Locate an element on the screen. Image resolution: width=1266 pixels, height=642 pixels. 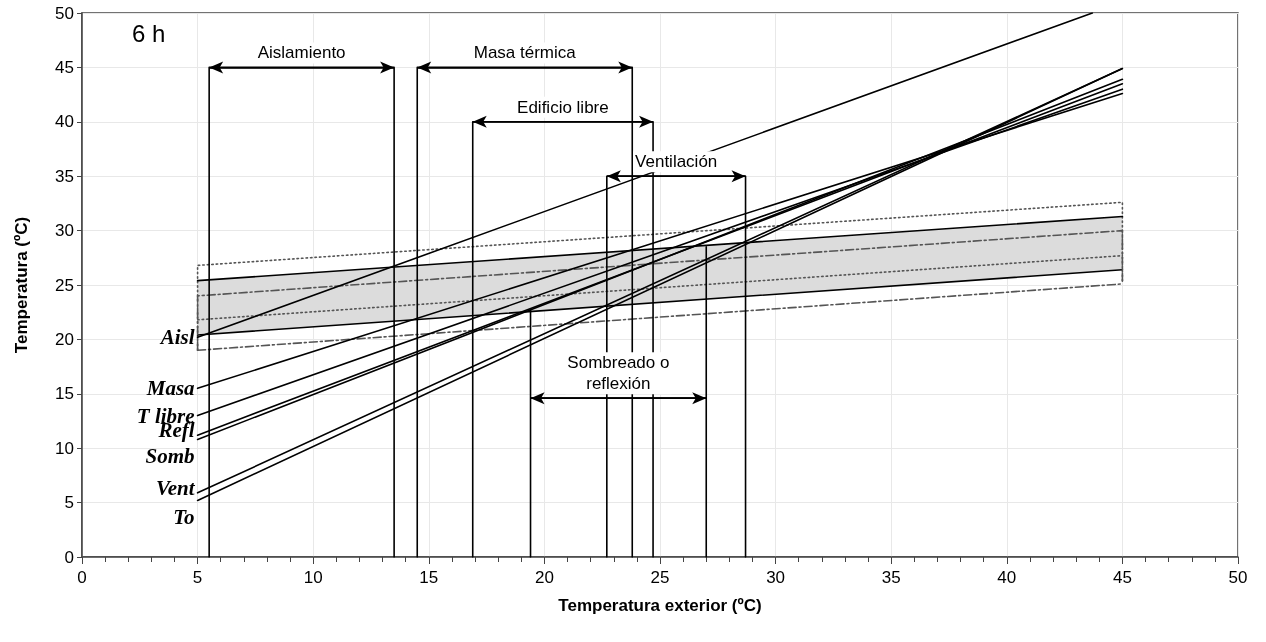
y-tick-label: 20 is located at coordinates (64, 339).